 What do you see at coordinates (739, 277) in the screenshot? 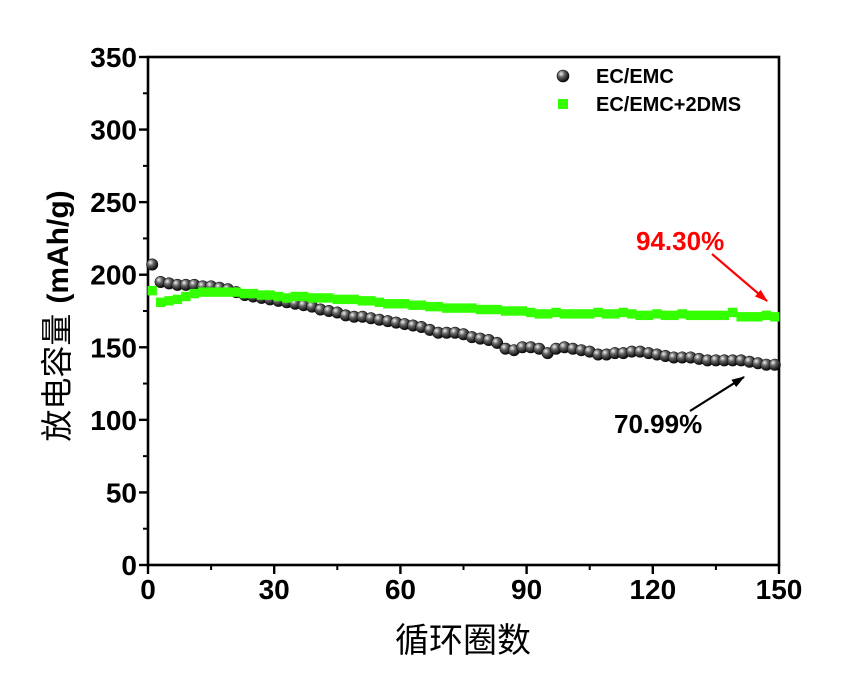
I see `annotation-arrow-ec-emc-2dms` at bounding box center [739, 277].